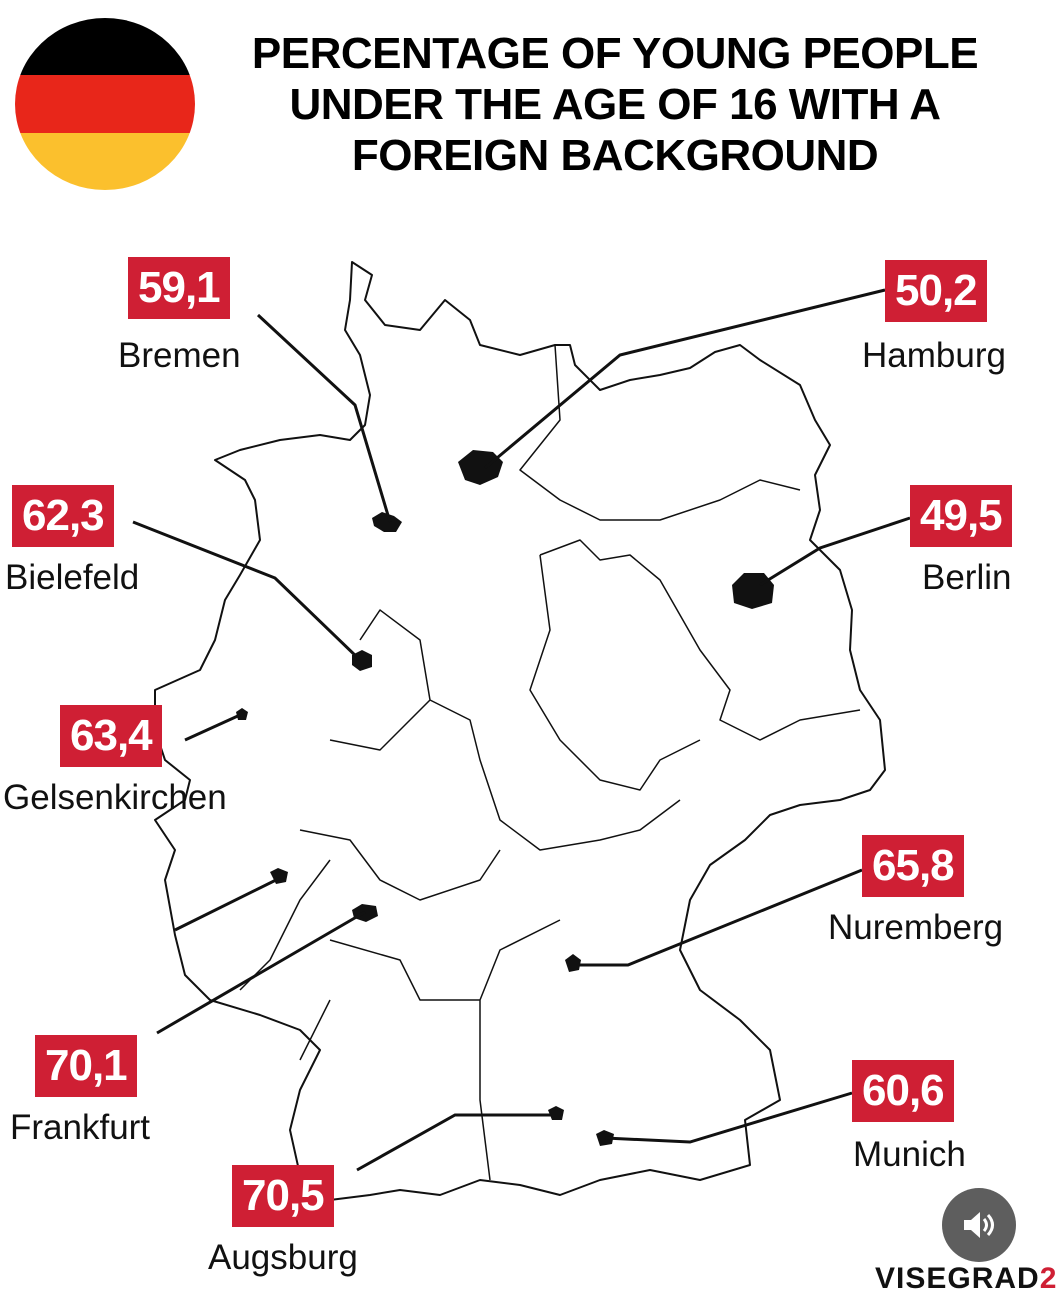  What do you see at coordinates (685, 379) in the screenshot?
I see `leader-line-hamburg` at bounding box center [685, 379].